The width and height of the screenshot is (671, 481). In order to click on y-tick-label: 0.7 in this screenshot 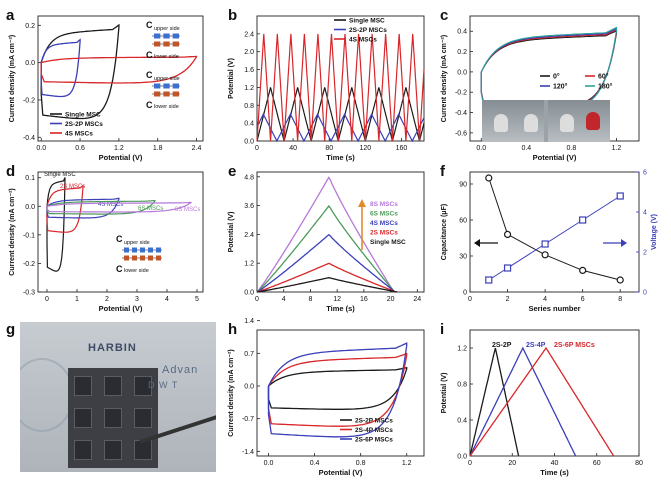, I will do `click(249, 354)`.